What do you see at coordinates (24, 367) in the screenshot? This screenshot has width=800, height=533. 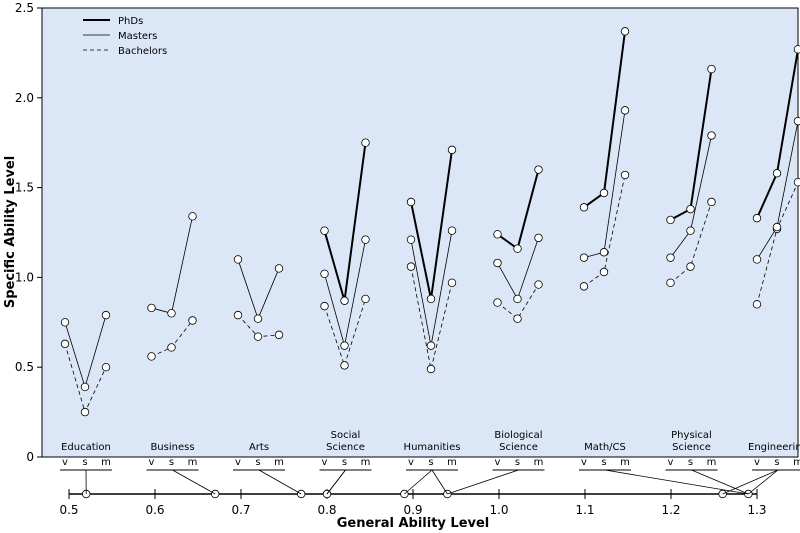 I see `y-tick-label: 0.5` at bounding box center [24, 367].